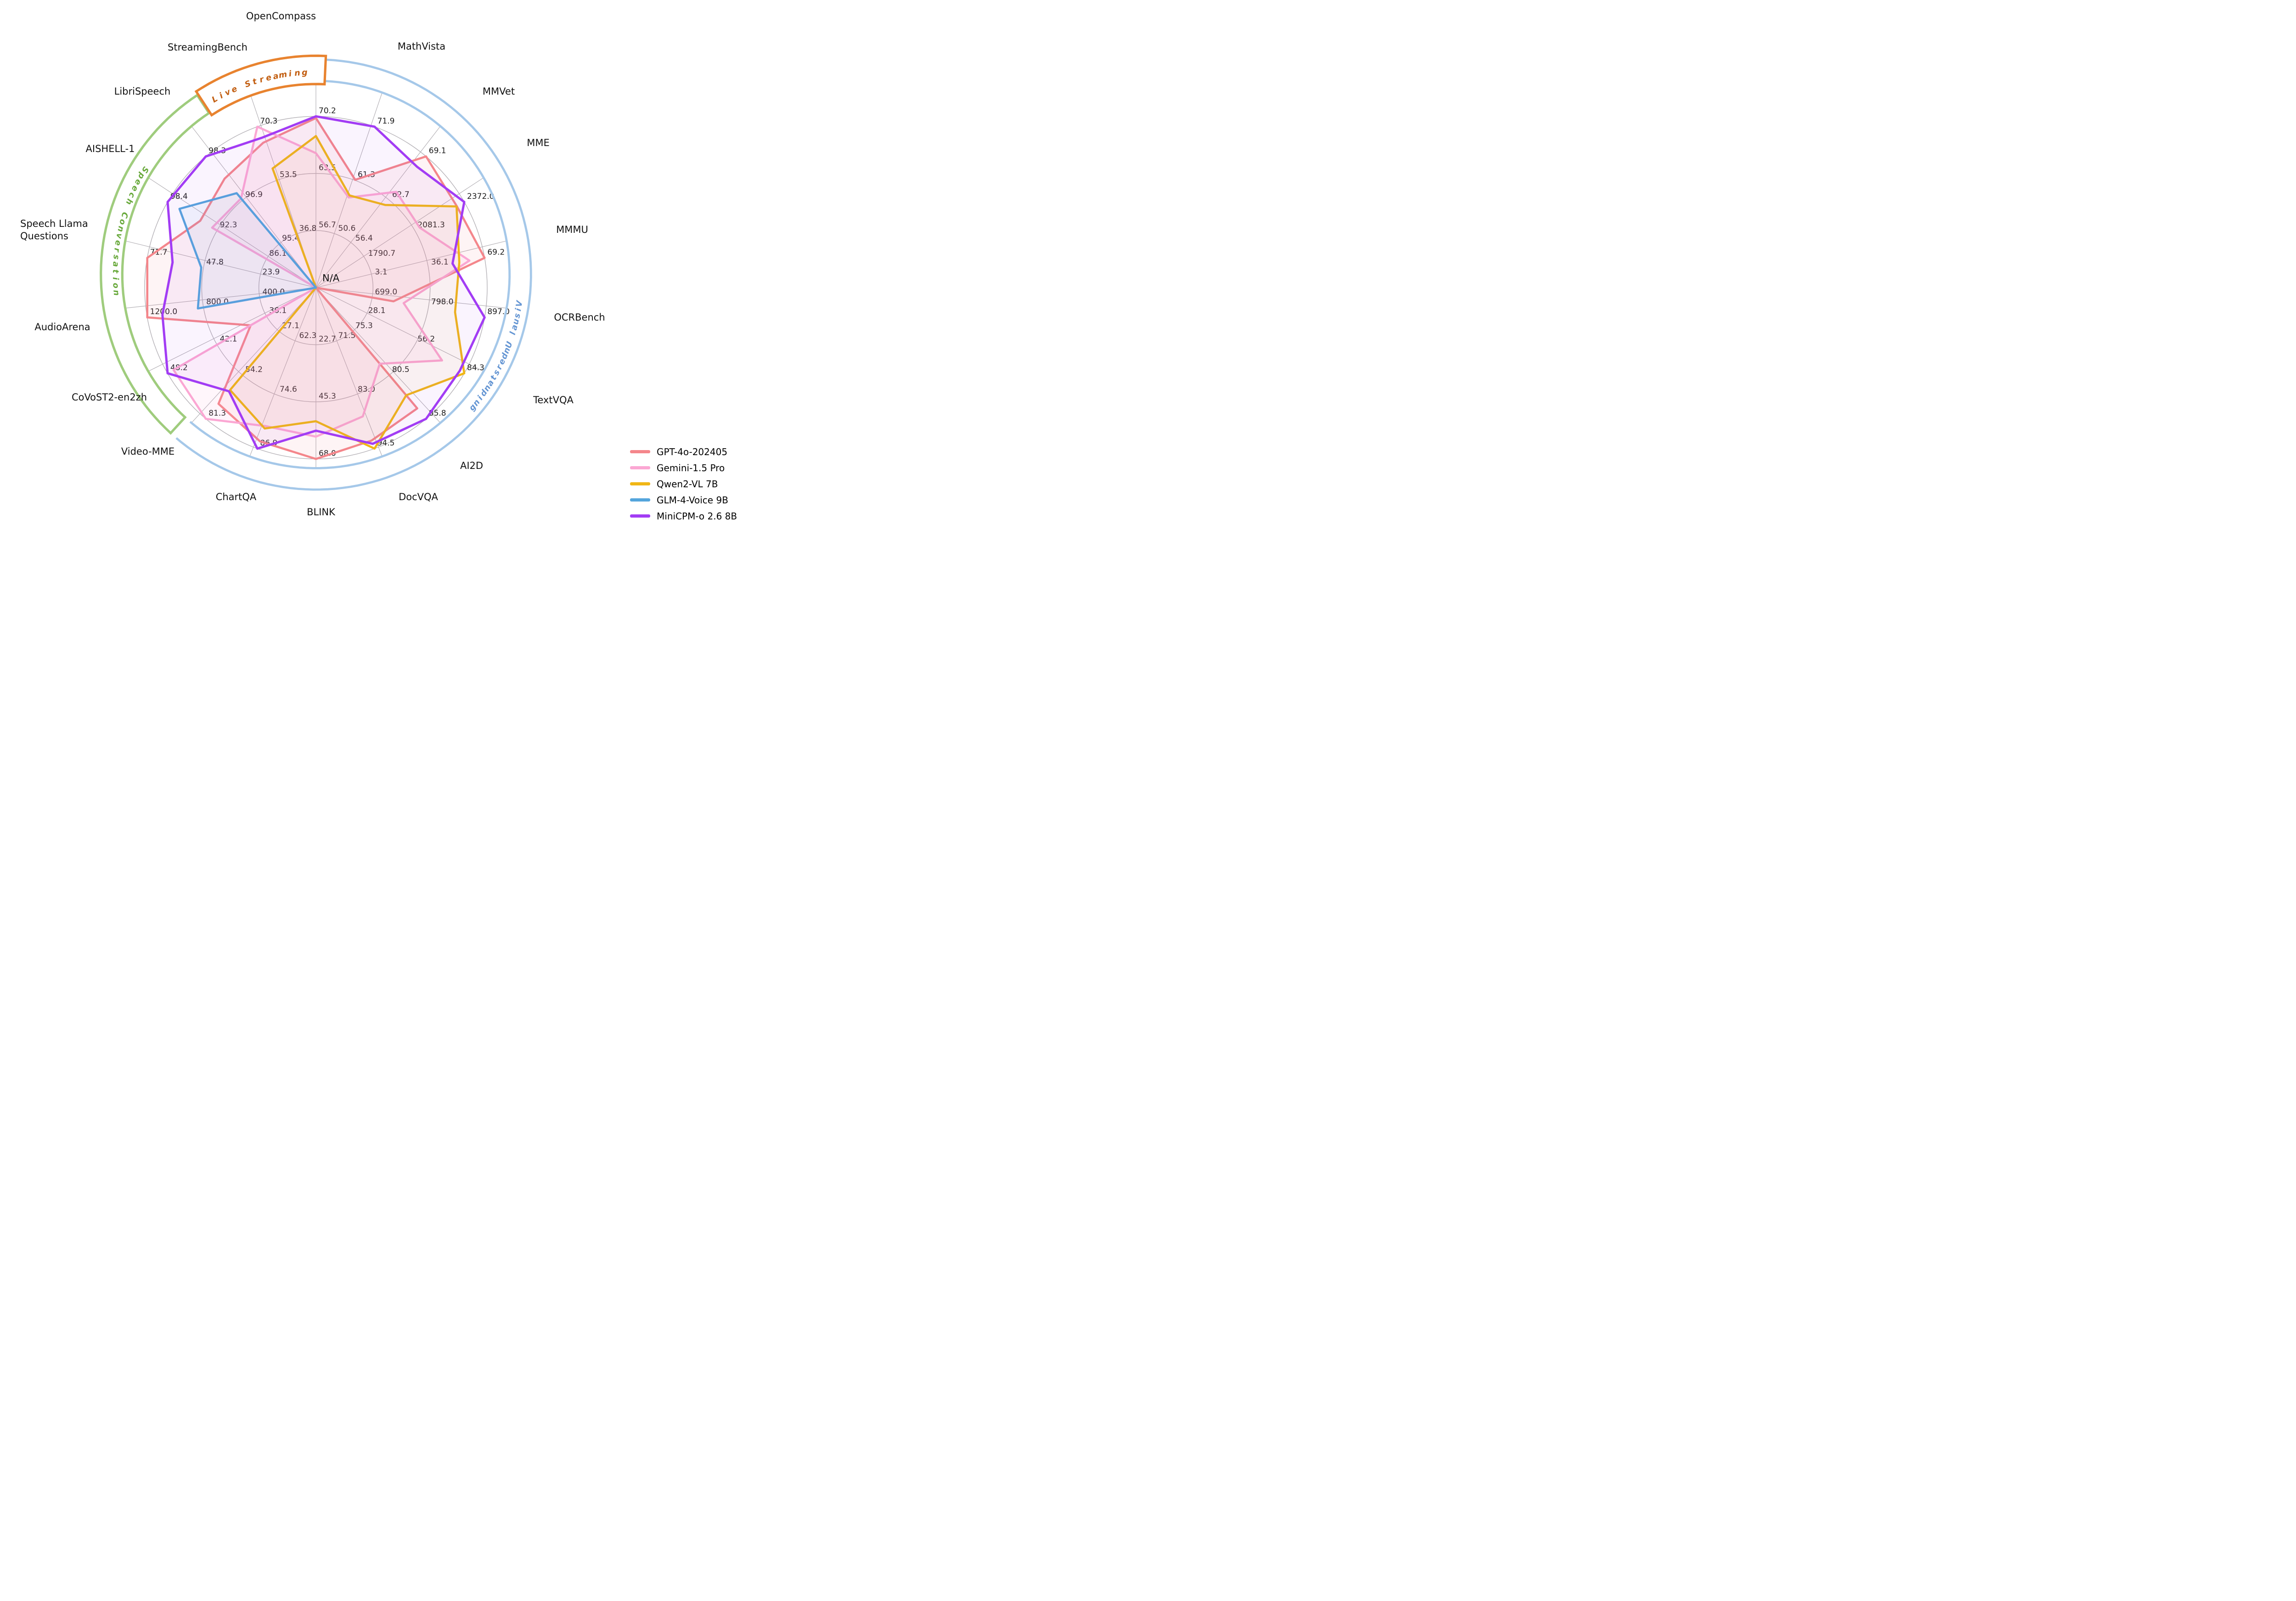 The height and width of the screenshot is (1601, 2296). Describe the element at coordinates (109, 397) in the screenshot. I see `axis-label-CoVoST2-en2zh: CoVoST2-en2zh` at that location.